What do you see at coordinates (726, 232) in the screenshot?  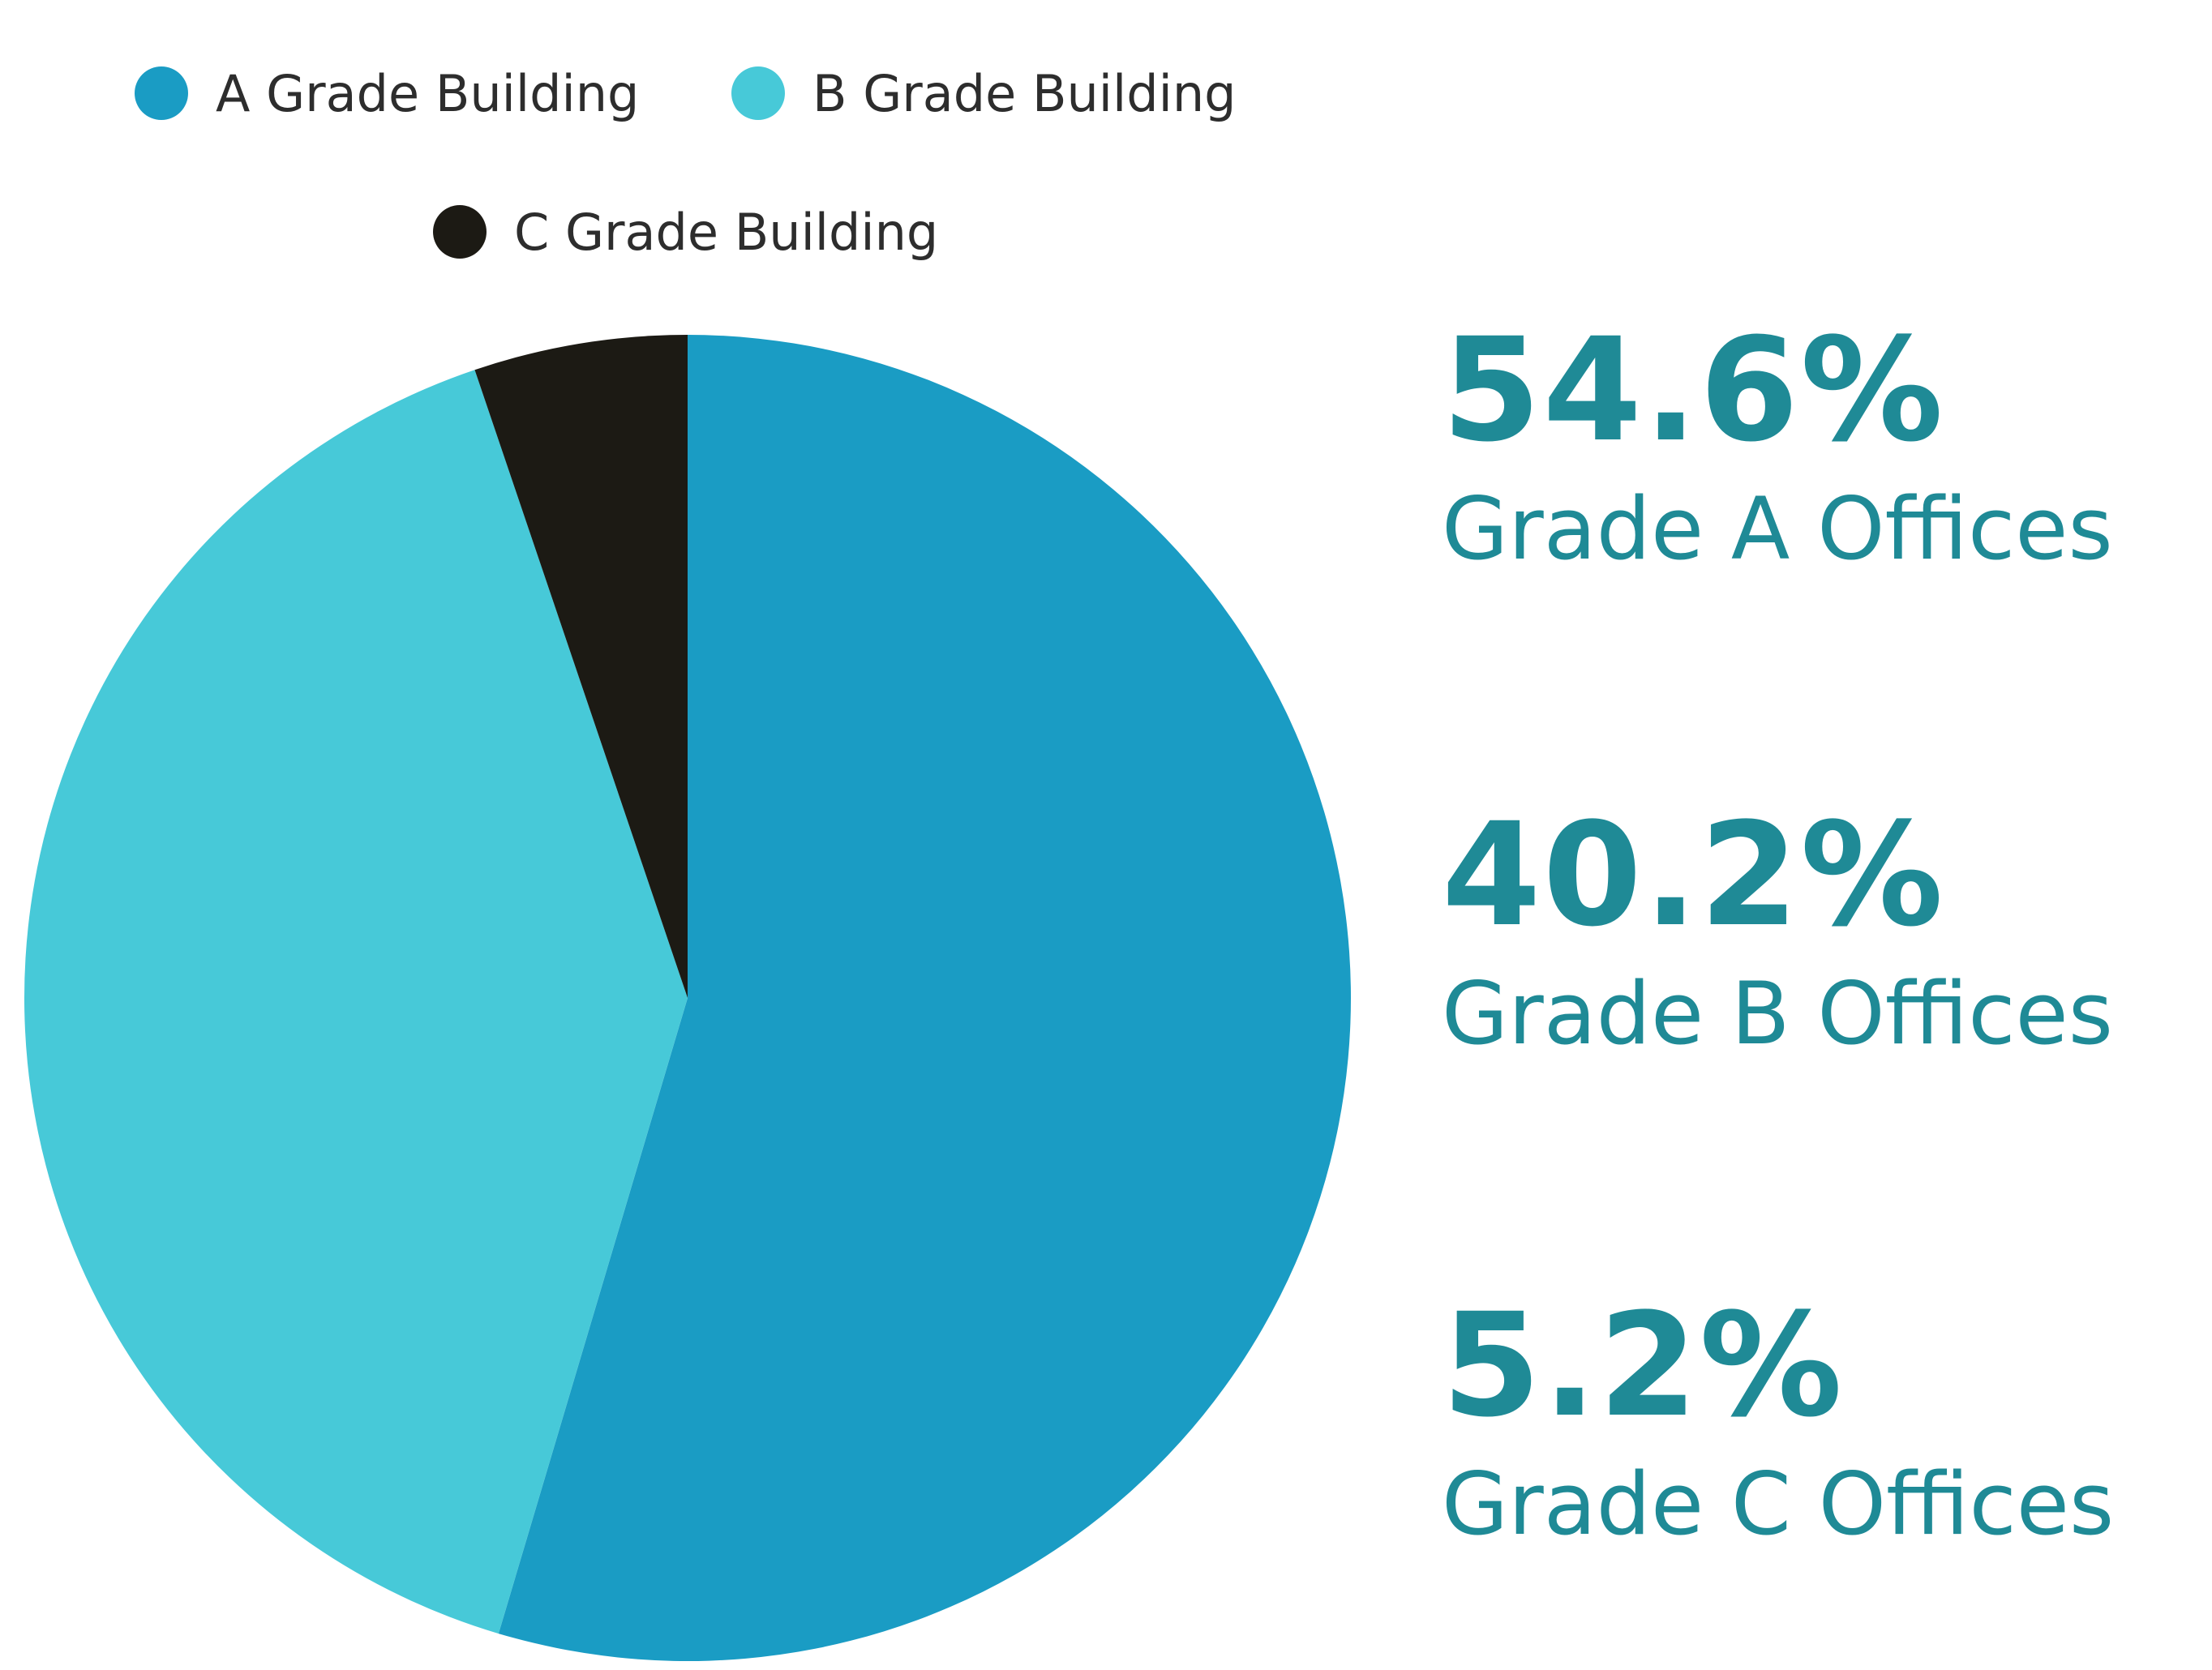 I see `legend-label-c-grade: C Grade Building` at bounding box center [726, 232].